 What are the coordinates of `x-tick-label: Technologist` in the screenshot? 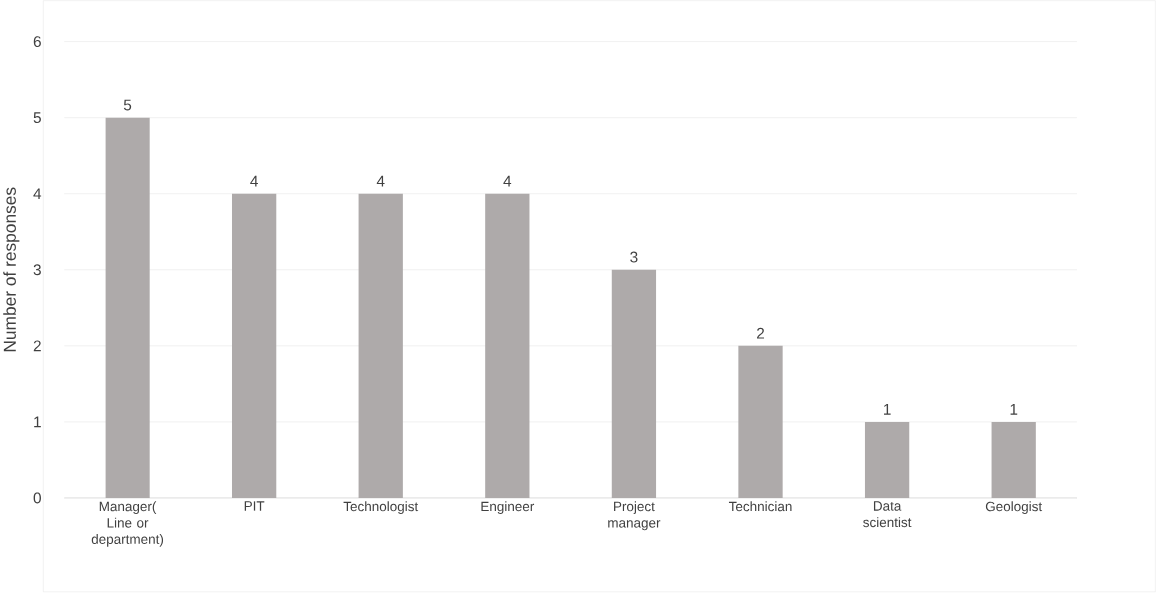 It's located at (381, 508).